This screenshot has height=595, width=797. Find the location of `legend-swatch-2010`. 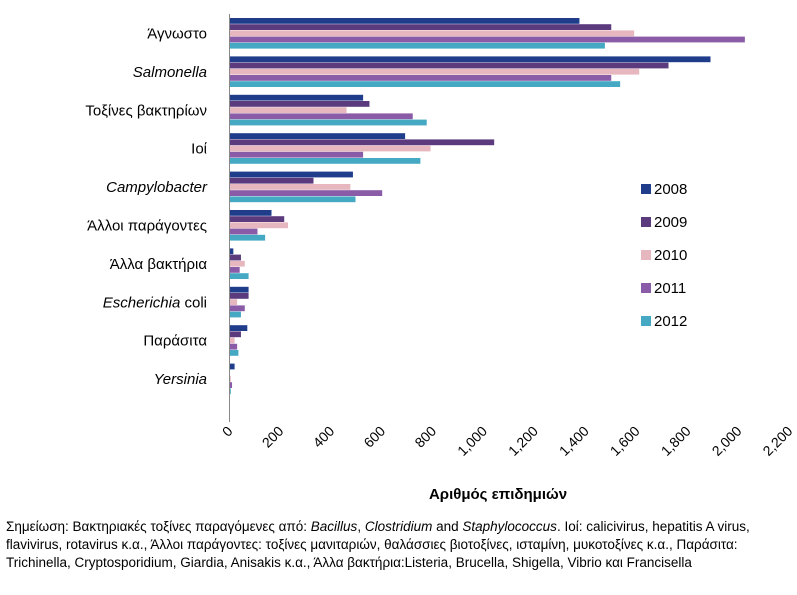

legend-swatch-2010 is located at coordinates (646, 255).